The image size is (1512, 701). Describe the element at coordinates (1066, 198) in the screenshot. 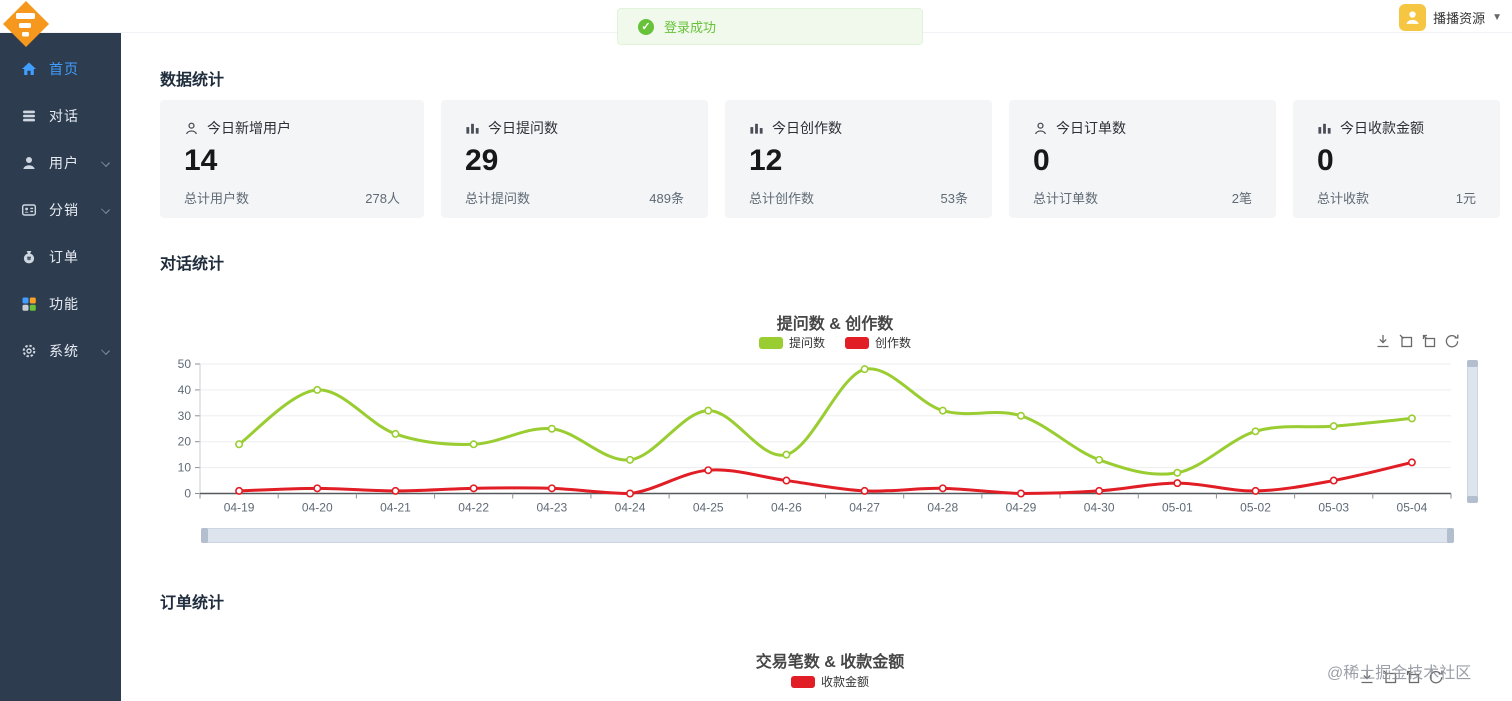

I see `stat-card-footer-label: 总计订单数` at that location.